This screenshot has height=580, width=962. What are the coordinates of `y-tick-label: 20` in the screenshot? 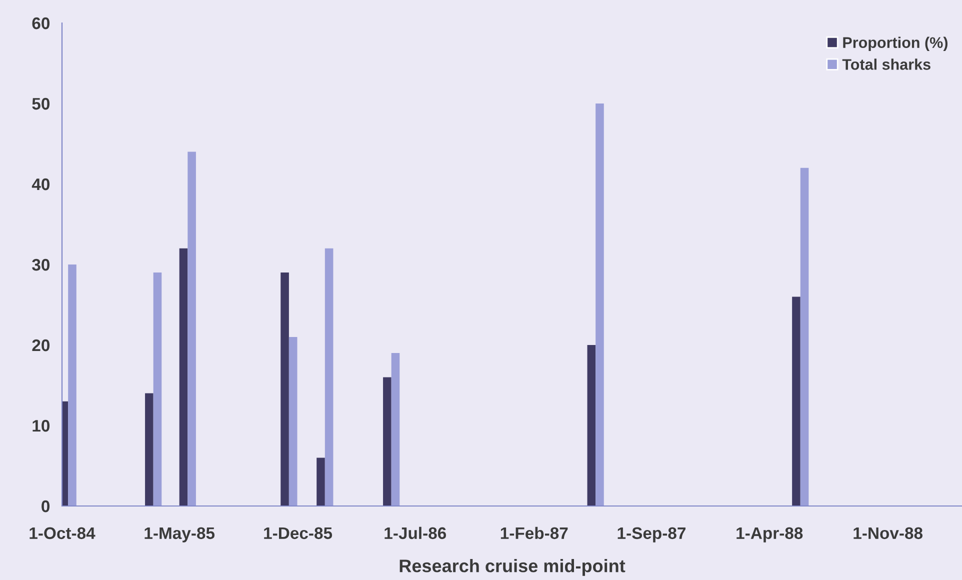 It's located at (41, 345).